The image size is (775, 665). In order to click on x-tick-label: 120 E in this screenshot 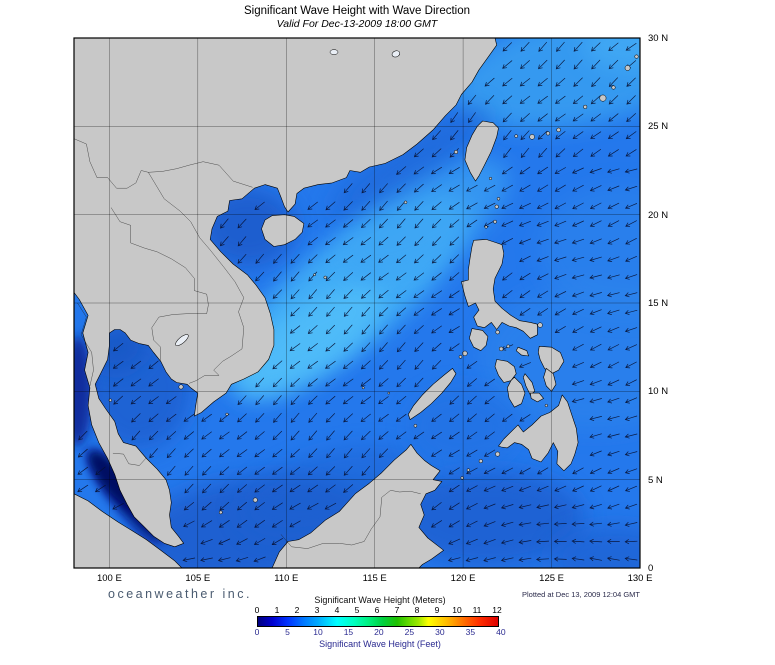, I will do `click(463, 578)`.